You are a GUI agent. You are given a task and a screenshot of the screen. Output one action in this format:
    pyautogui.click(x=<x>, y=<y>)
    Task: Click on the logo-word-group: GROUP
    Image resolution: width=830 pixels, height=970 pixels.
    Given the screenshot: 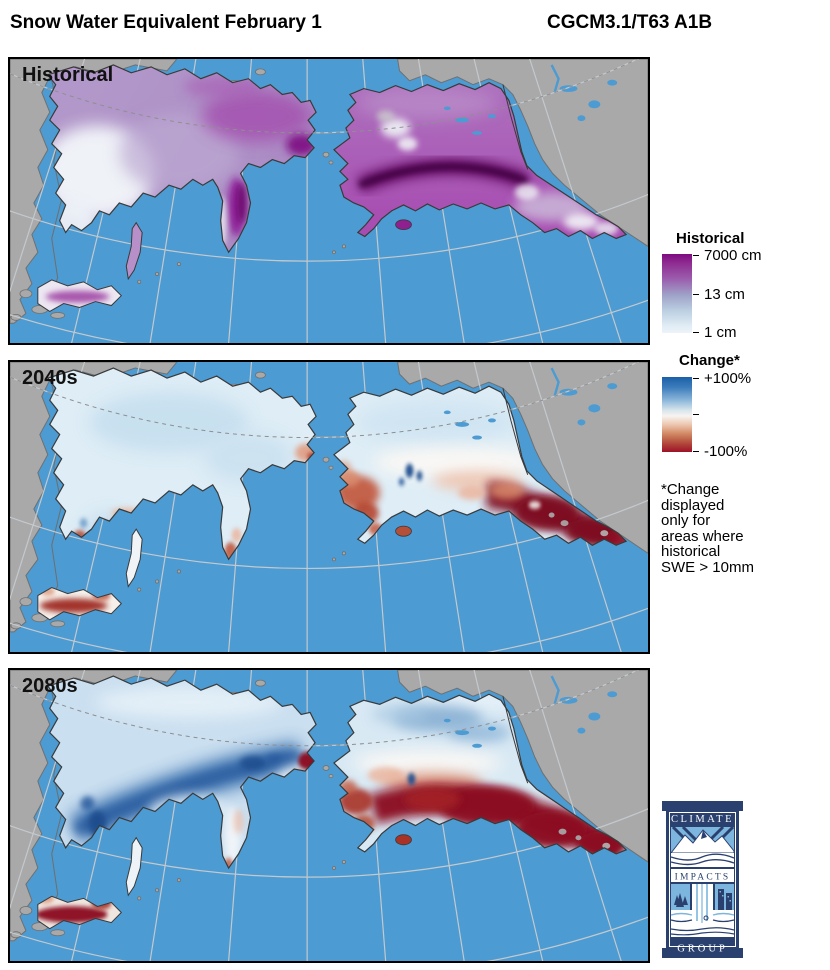 What is the action you would take?
    pyautogui.click(x=702, y=949)
    